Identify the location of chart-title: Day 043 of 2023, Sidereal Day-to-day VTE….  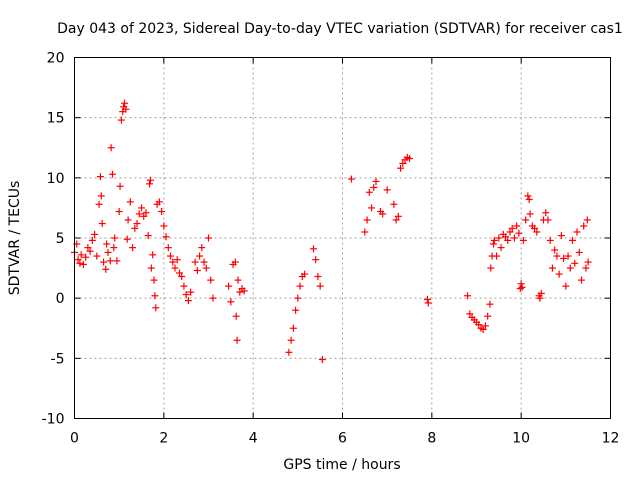
(340, 29).